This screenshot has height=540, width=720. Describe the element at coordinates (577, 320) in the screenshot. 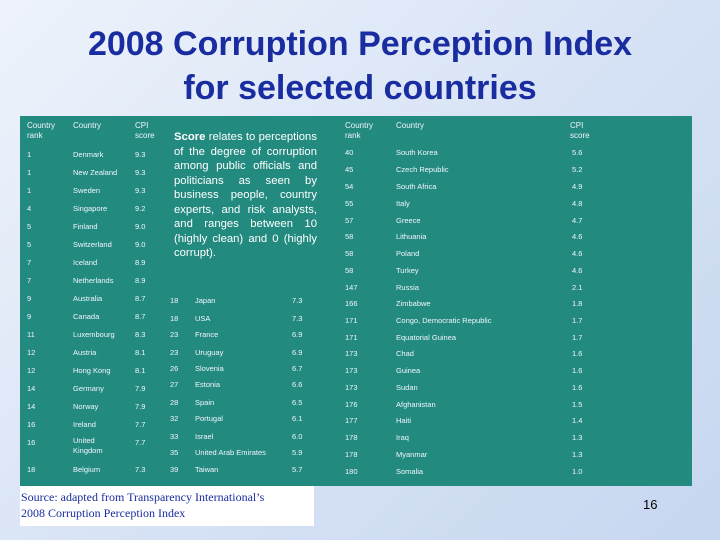

I see `right-score: 1.7` at that location.